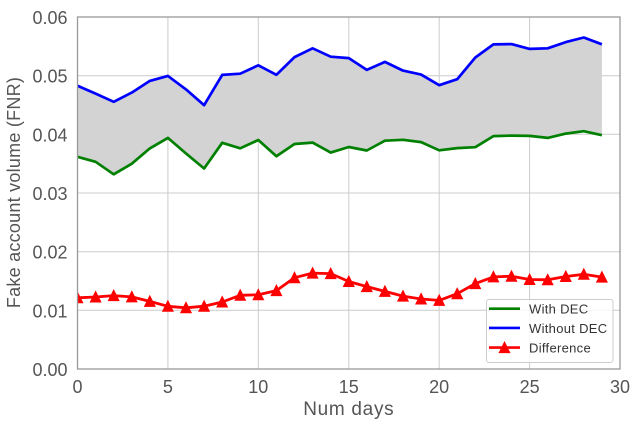 Image resolution: width=637 pixels, height=431 pixels. I want to click on svg-text: 0.04, so click(49, 135).